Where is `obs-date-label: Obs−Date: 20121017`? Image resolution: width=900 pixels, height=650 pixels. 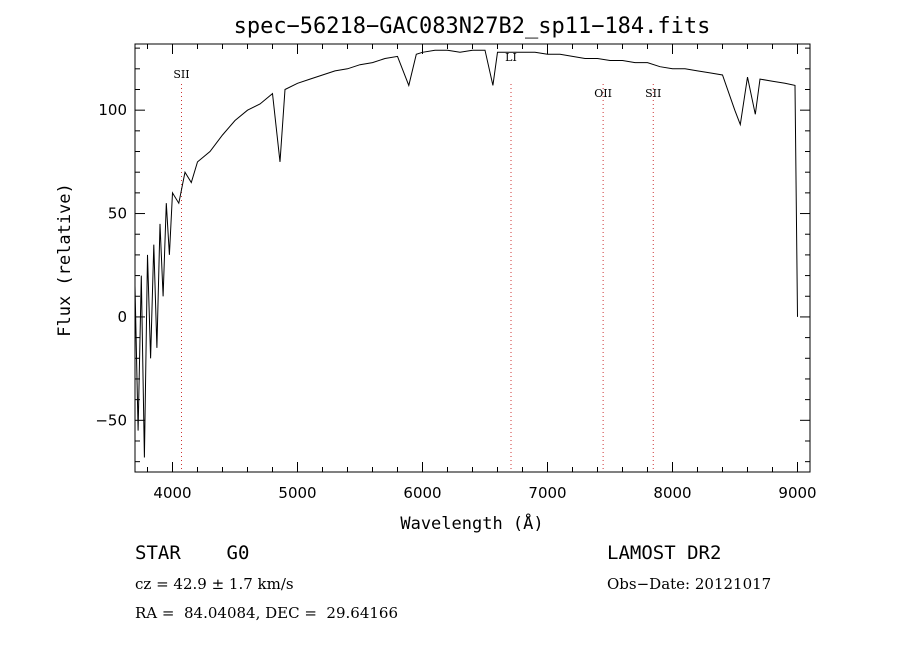 obs-date-label: Obs−Date: 20121017 is located at coordinates (689, 584).